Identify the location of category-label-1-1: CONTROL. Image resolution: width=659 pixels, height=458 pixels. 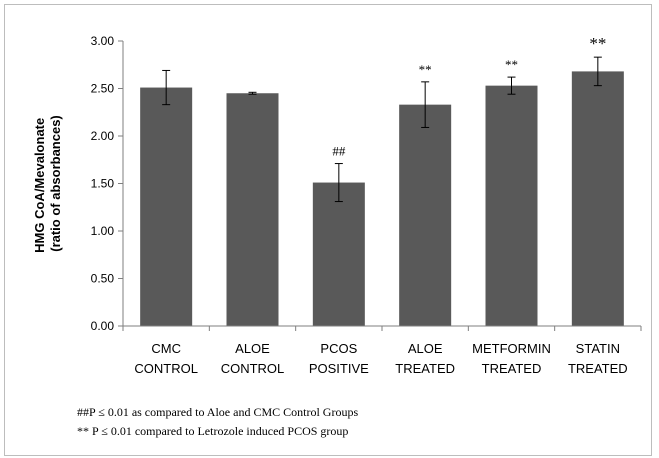
(253, 368).